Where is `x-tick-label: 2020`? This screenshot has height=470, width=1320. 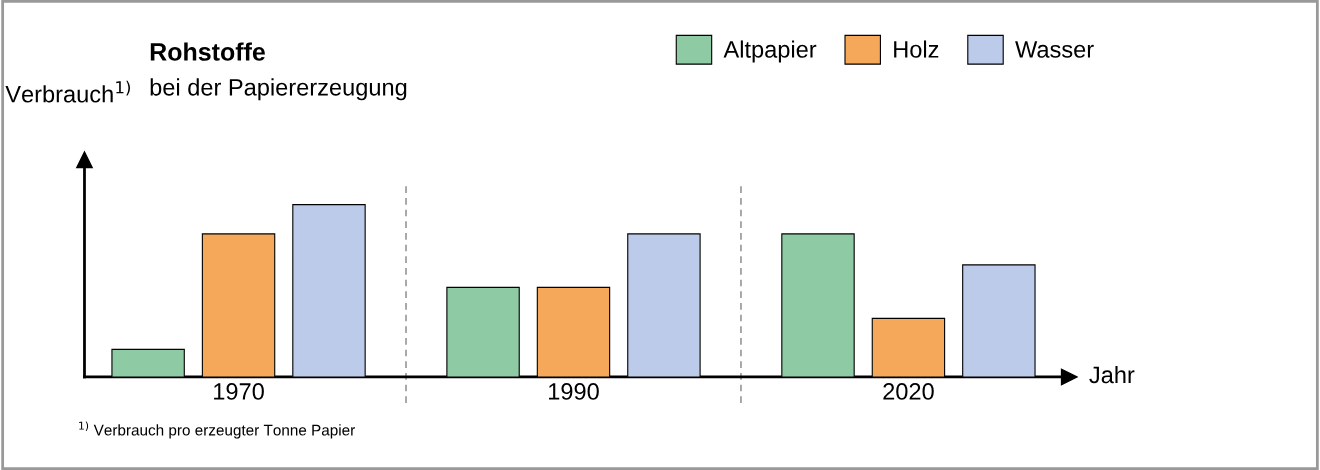 x-tick-label: 2020 is located at coordinates (908, 391).